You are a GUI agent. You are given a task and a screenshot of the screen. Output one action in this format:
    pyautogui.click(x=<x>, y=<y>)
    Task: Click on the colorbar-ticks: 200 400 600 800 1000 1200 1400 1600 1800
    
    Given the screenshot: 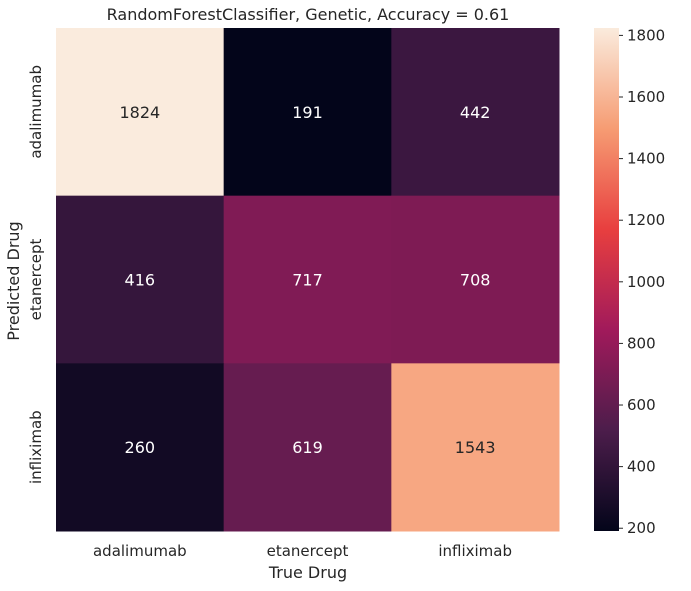 What is the action you would take?
    pyautogui.click(x=642, y=281)
    